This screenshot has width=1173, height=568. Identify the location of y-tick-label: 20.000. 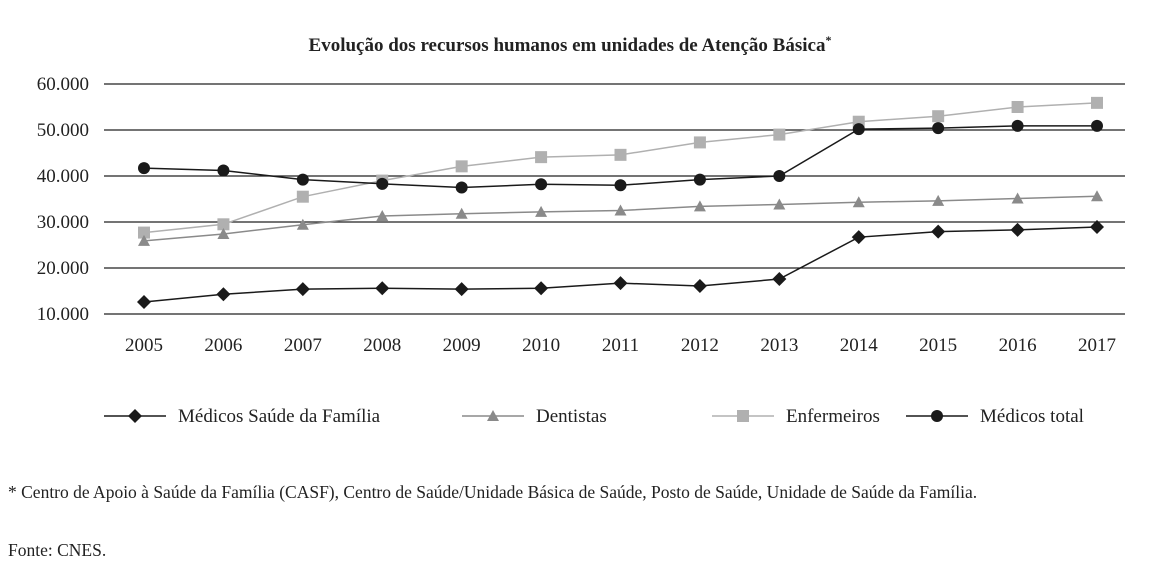
(63, 268).